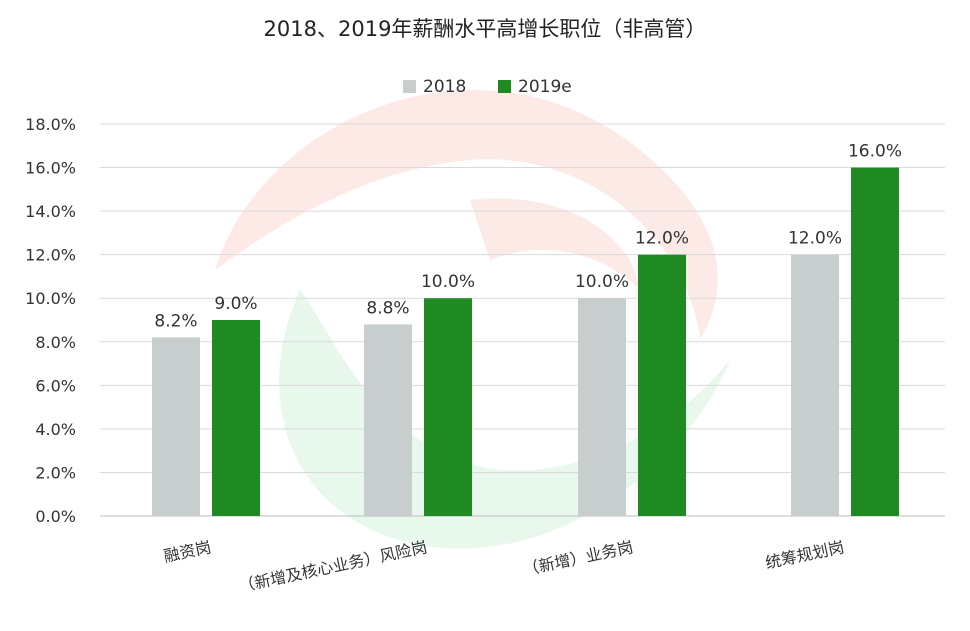  What do you see at coordinates (50, 211) in the screenshot?
I see `y-tick-label: 14.0%` at bounding box center [50, 211].